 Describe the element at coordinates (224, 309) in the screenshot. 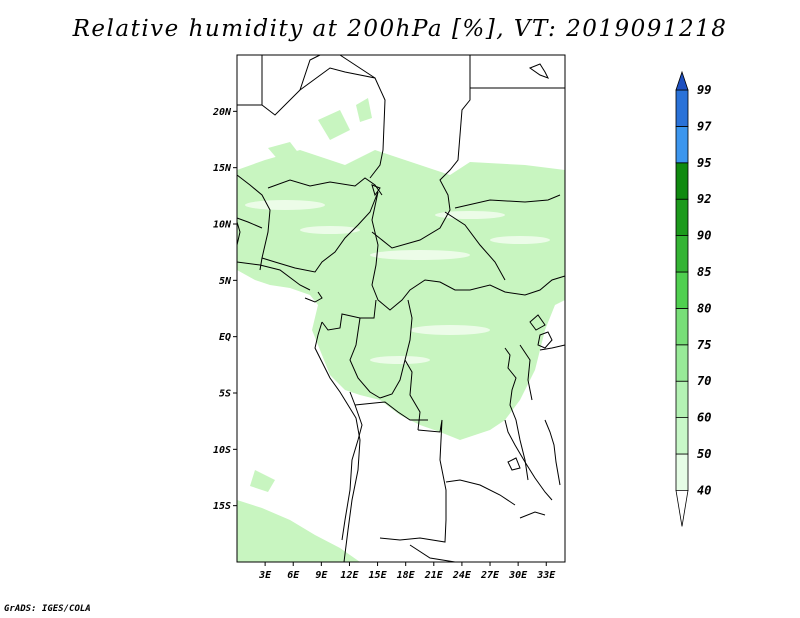

I see `latitude-axis: 20N 15N 10N 5N EQ 5S 10S 15S` at that location.